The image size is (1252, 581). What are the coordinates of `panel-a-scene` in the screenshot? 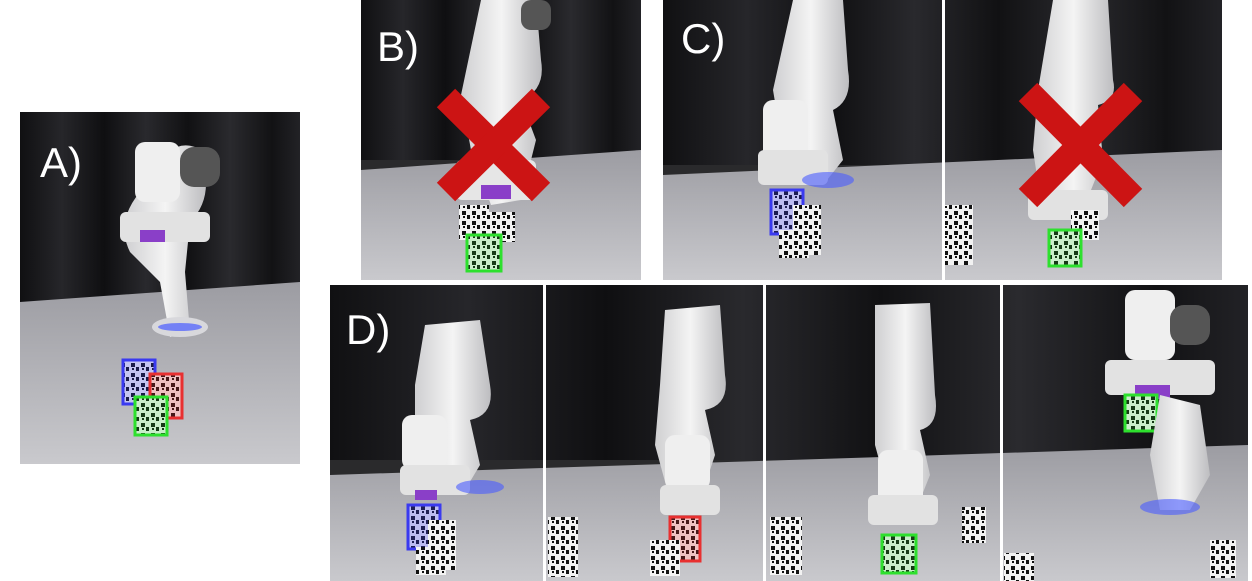 It's located at (160, 288).